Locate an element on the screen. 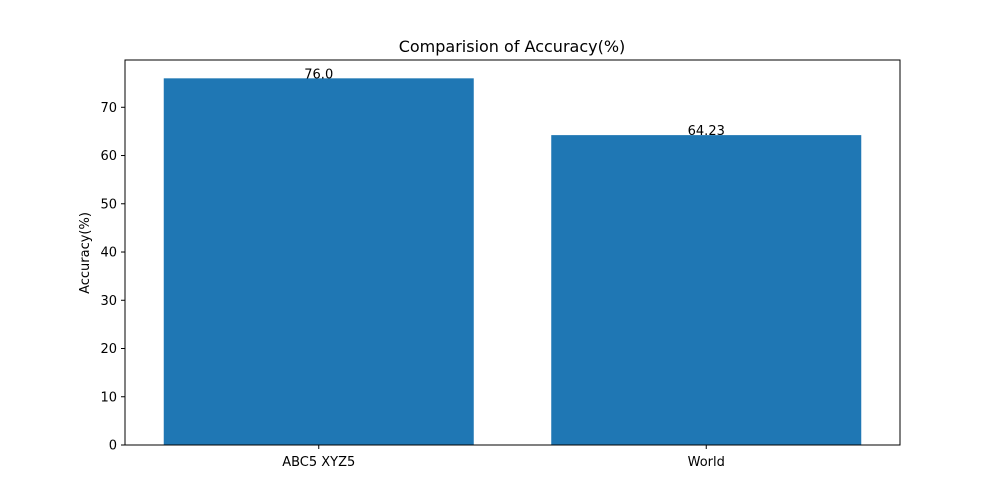 This screenshot has width=1000, height=504. x-tick-label: World is located at coordinates (706, 462).